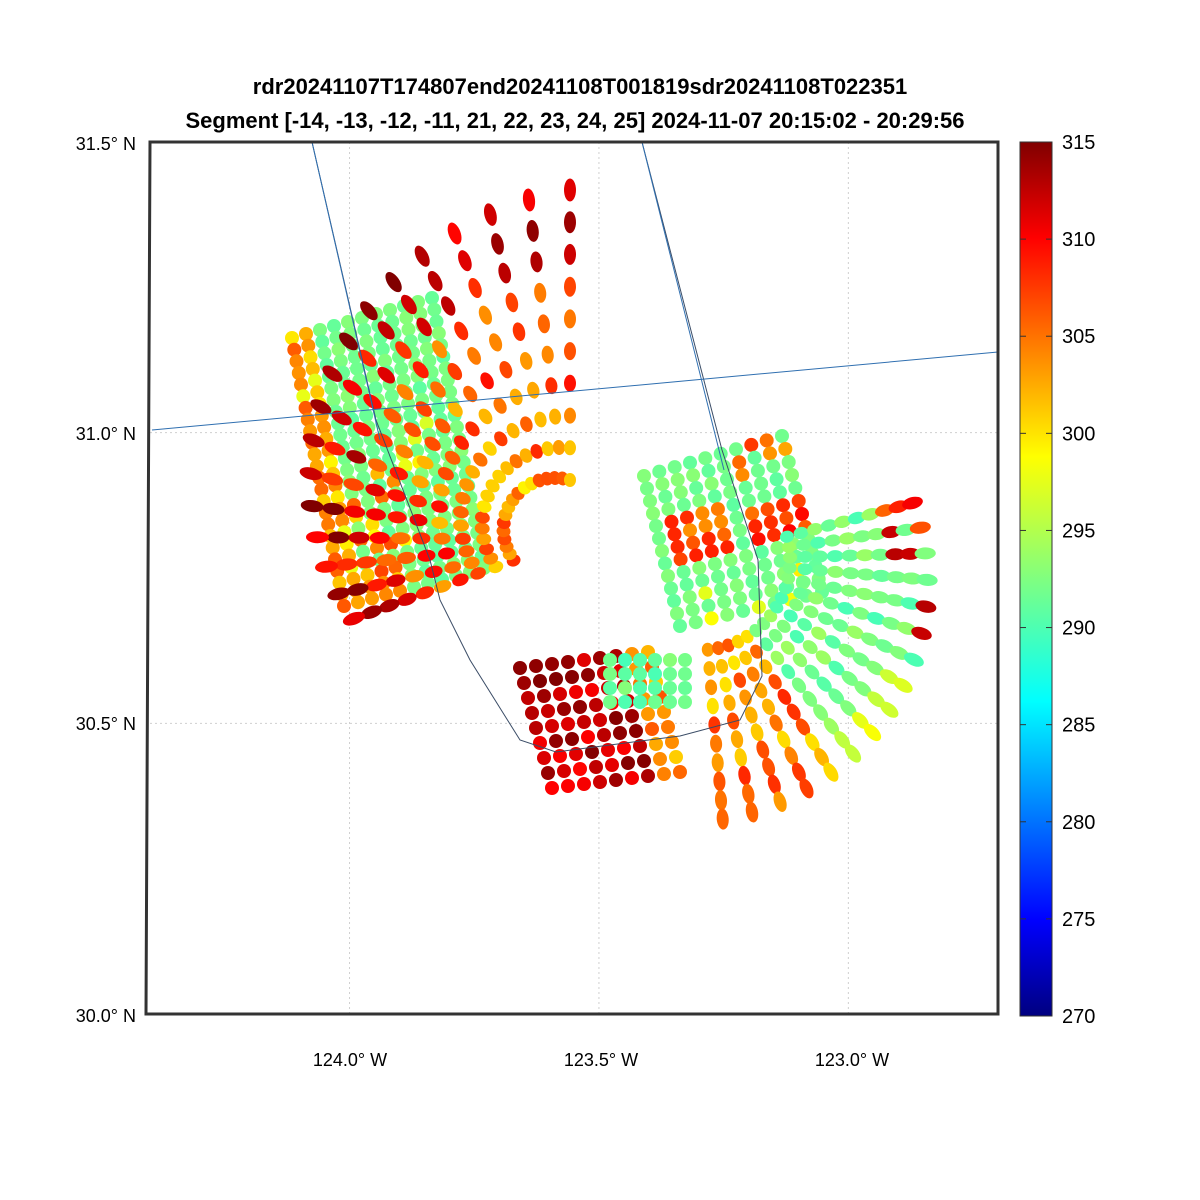 Image resolution: width=1200 pixels, height=1200 pixels. What do you see at coordinates (106, 434) in the screenshot?
I see `lat-tick-label: 31.0° N` at bounding box center [106, 434].